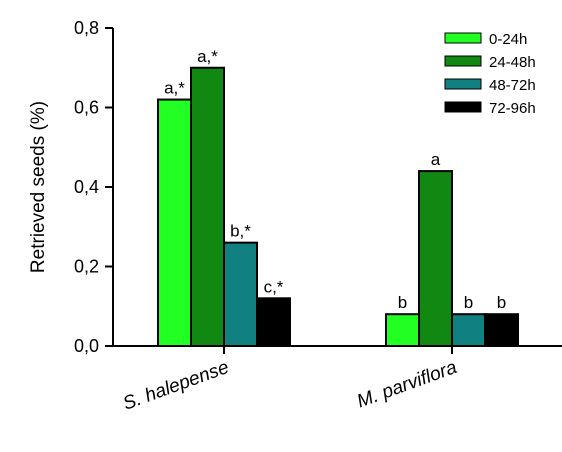  What do you see at coordinates (468, 330) in the screenshot?
I see `bar-m-parviflora-48-72h` at bounding box center [468, 330].